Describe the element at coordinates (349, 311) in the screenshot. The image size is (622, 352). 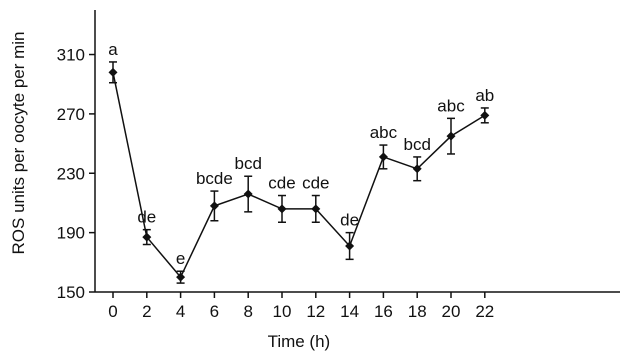
I see `x-tick-label: 14` at that location.